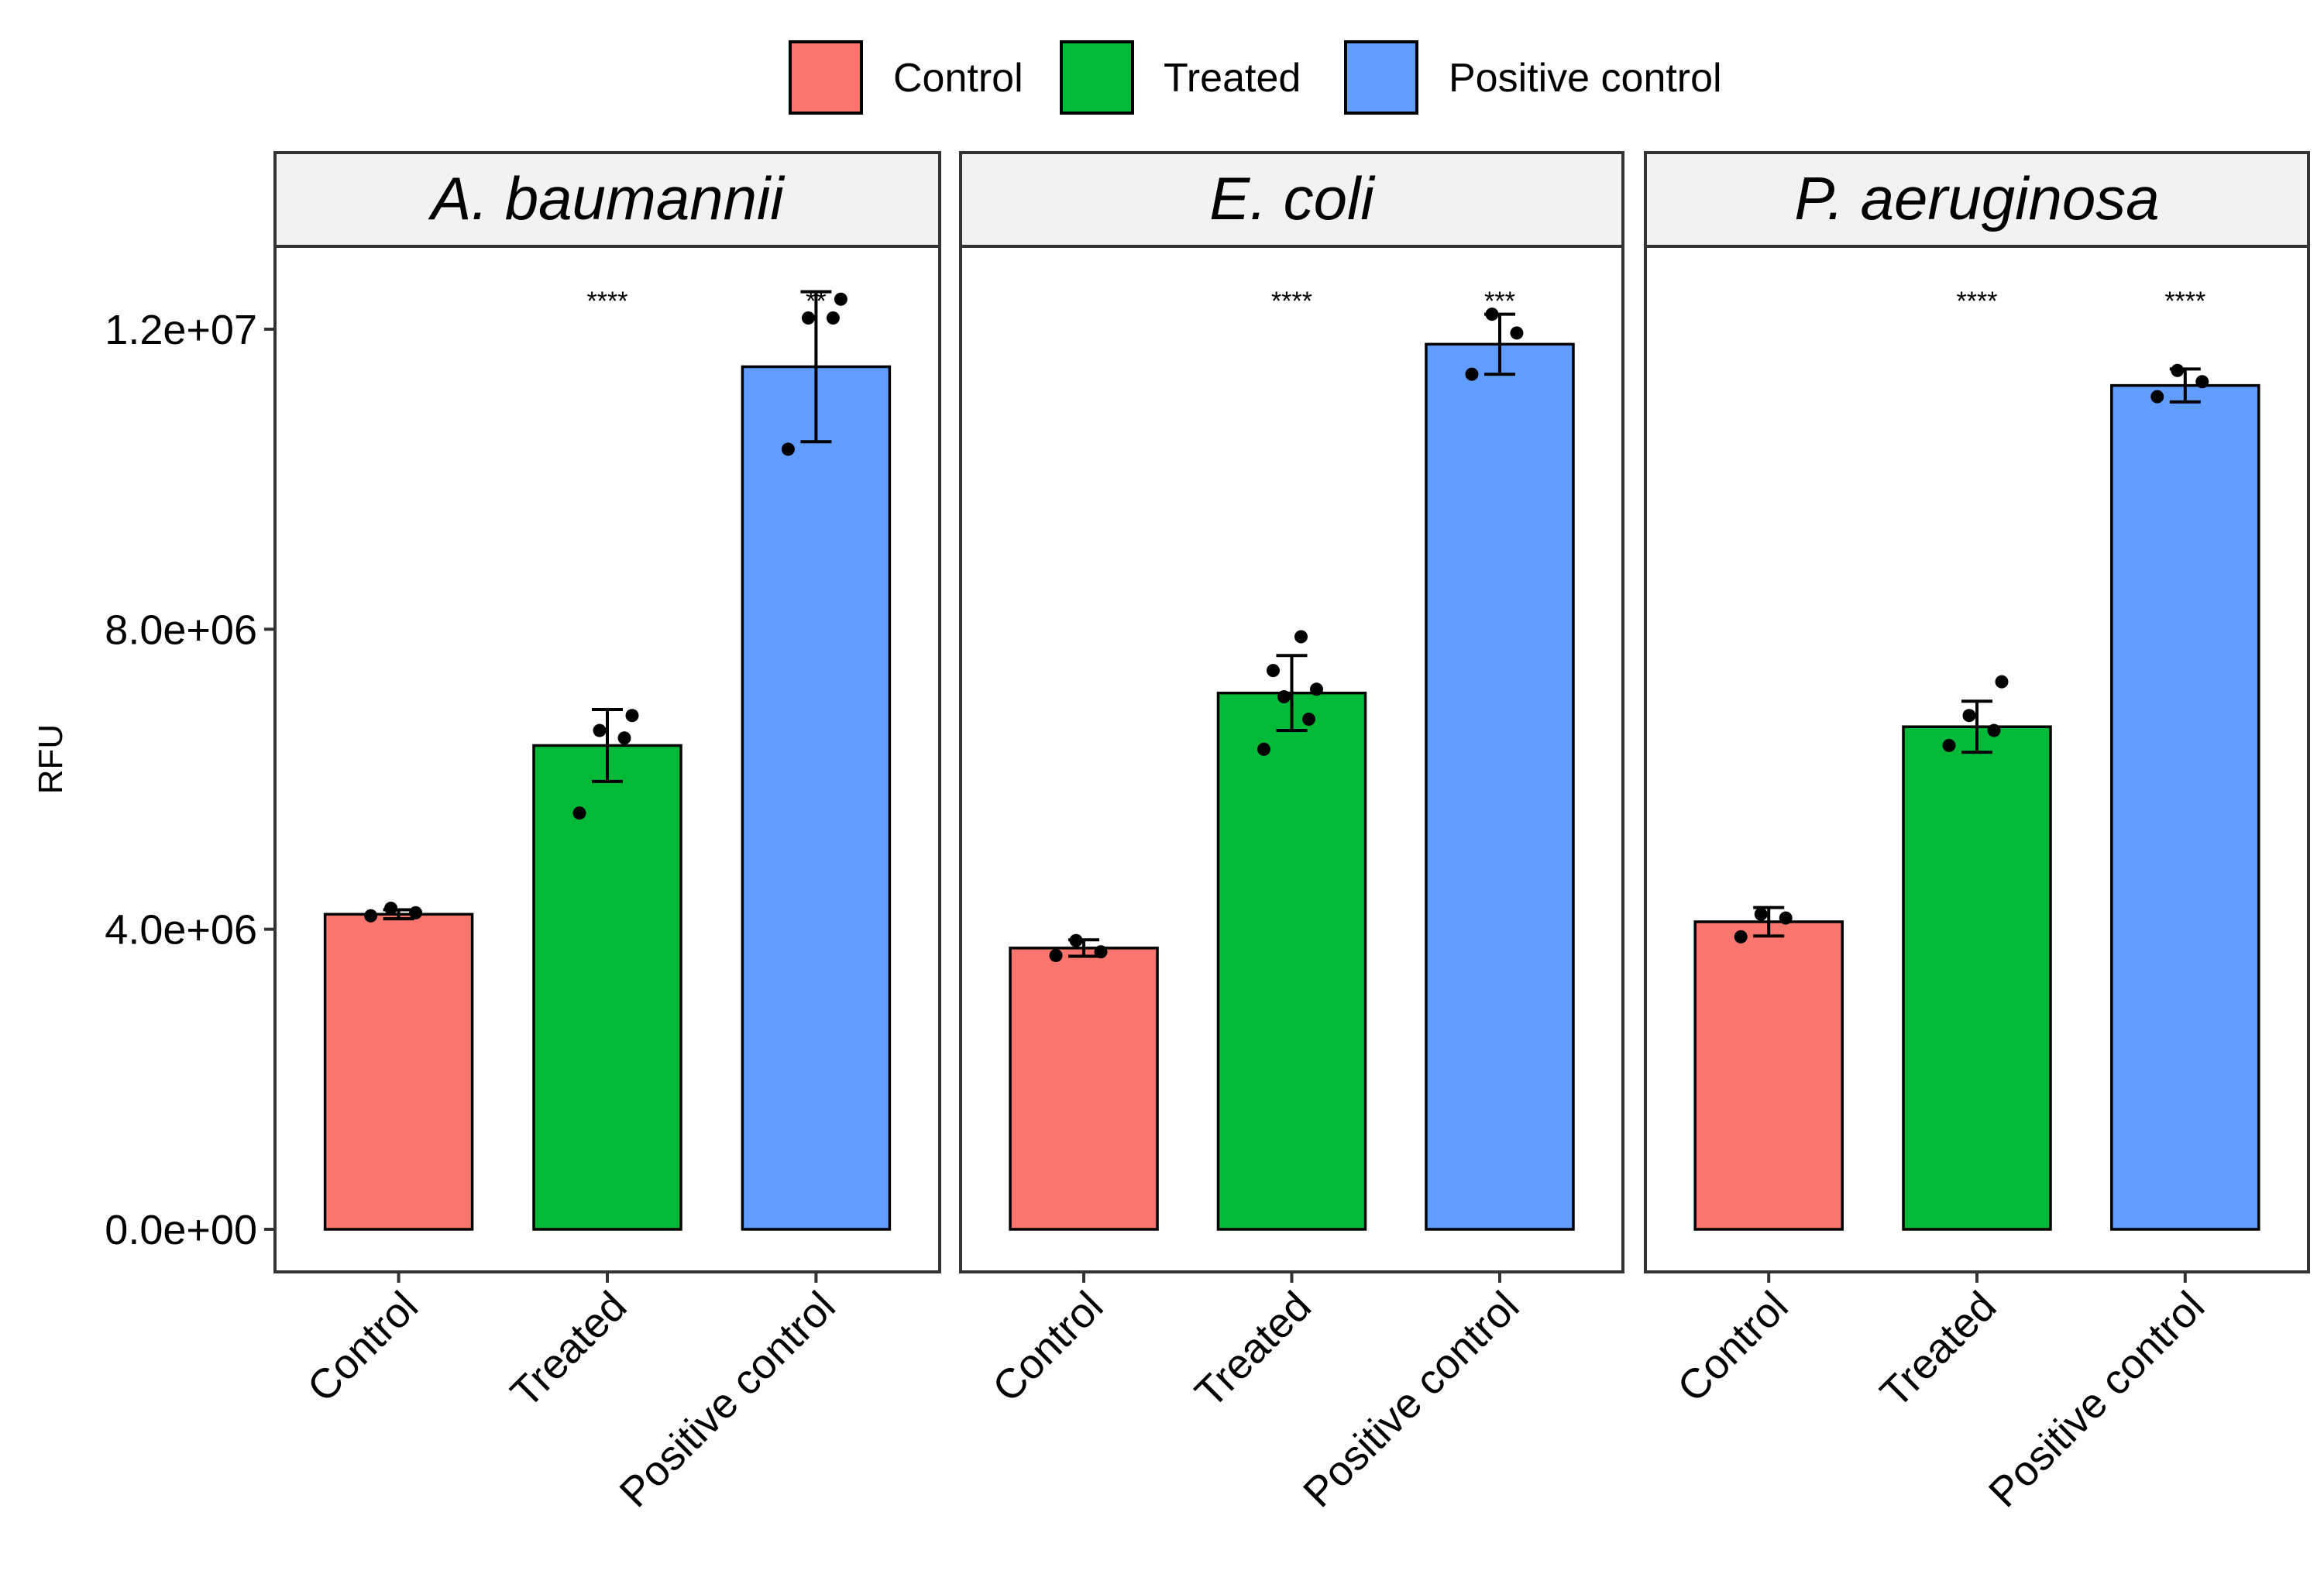 The width and height of the screenshot is (2324, 1574). What do you see at coordinates (1097, 77) in the screenshot?
I see `legend-swatch-treated` at bounding box center [1097, 77].